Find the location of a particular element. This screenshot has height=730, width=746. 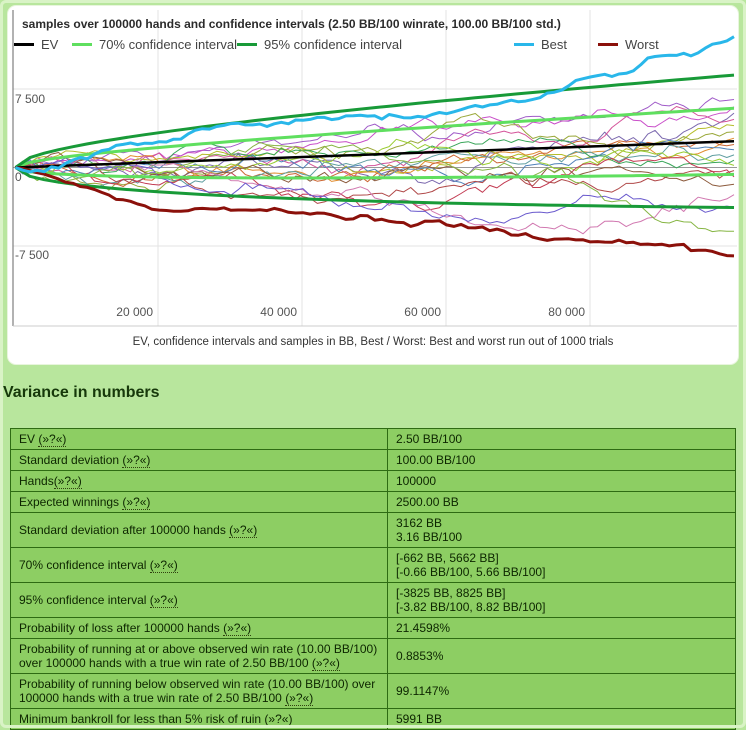

row-value-line: [-3.82 BB/100, 8.82 BB/100] is located at coordinates (471, 607).